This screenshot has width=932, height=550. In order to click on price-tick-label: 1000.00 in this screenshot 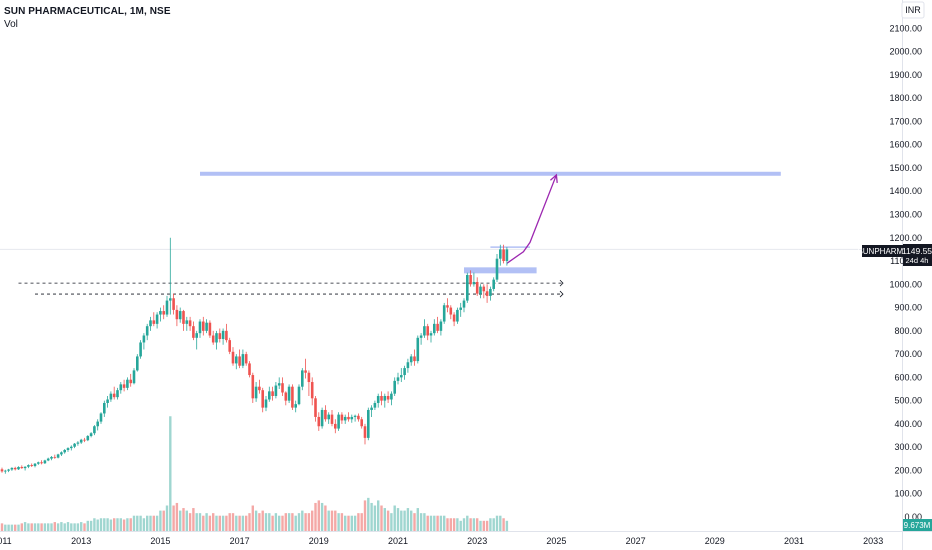, I will do `click(905, 284)`.